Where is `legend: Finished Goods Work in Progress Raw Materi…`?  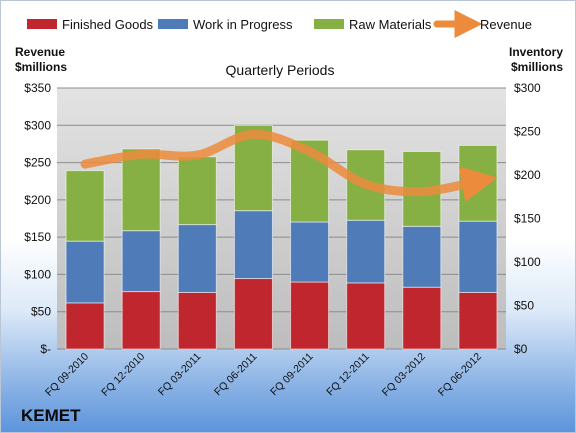
legend: Finished Goods Work in Progress Raw Materi… is located at coordinates (279, 24).